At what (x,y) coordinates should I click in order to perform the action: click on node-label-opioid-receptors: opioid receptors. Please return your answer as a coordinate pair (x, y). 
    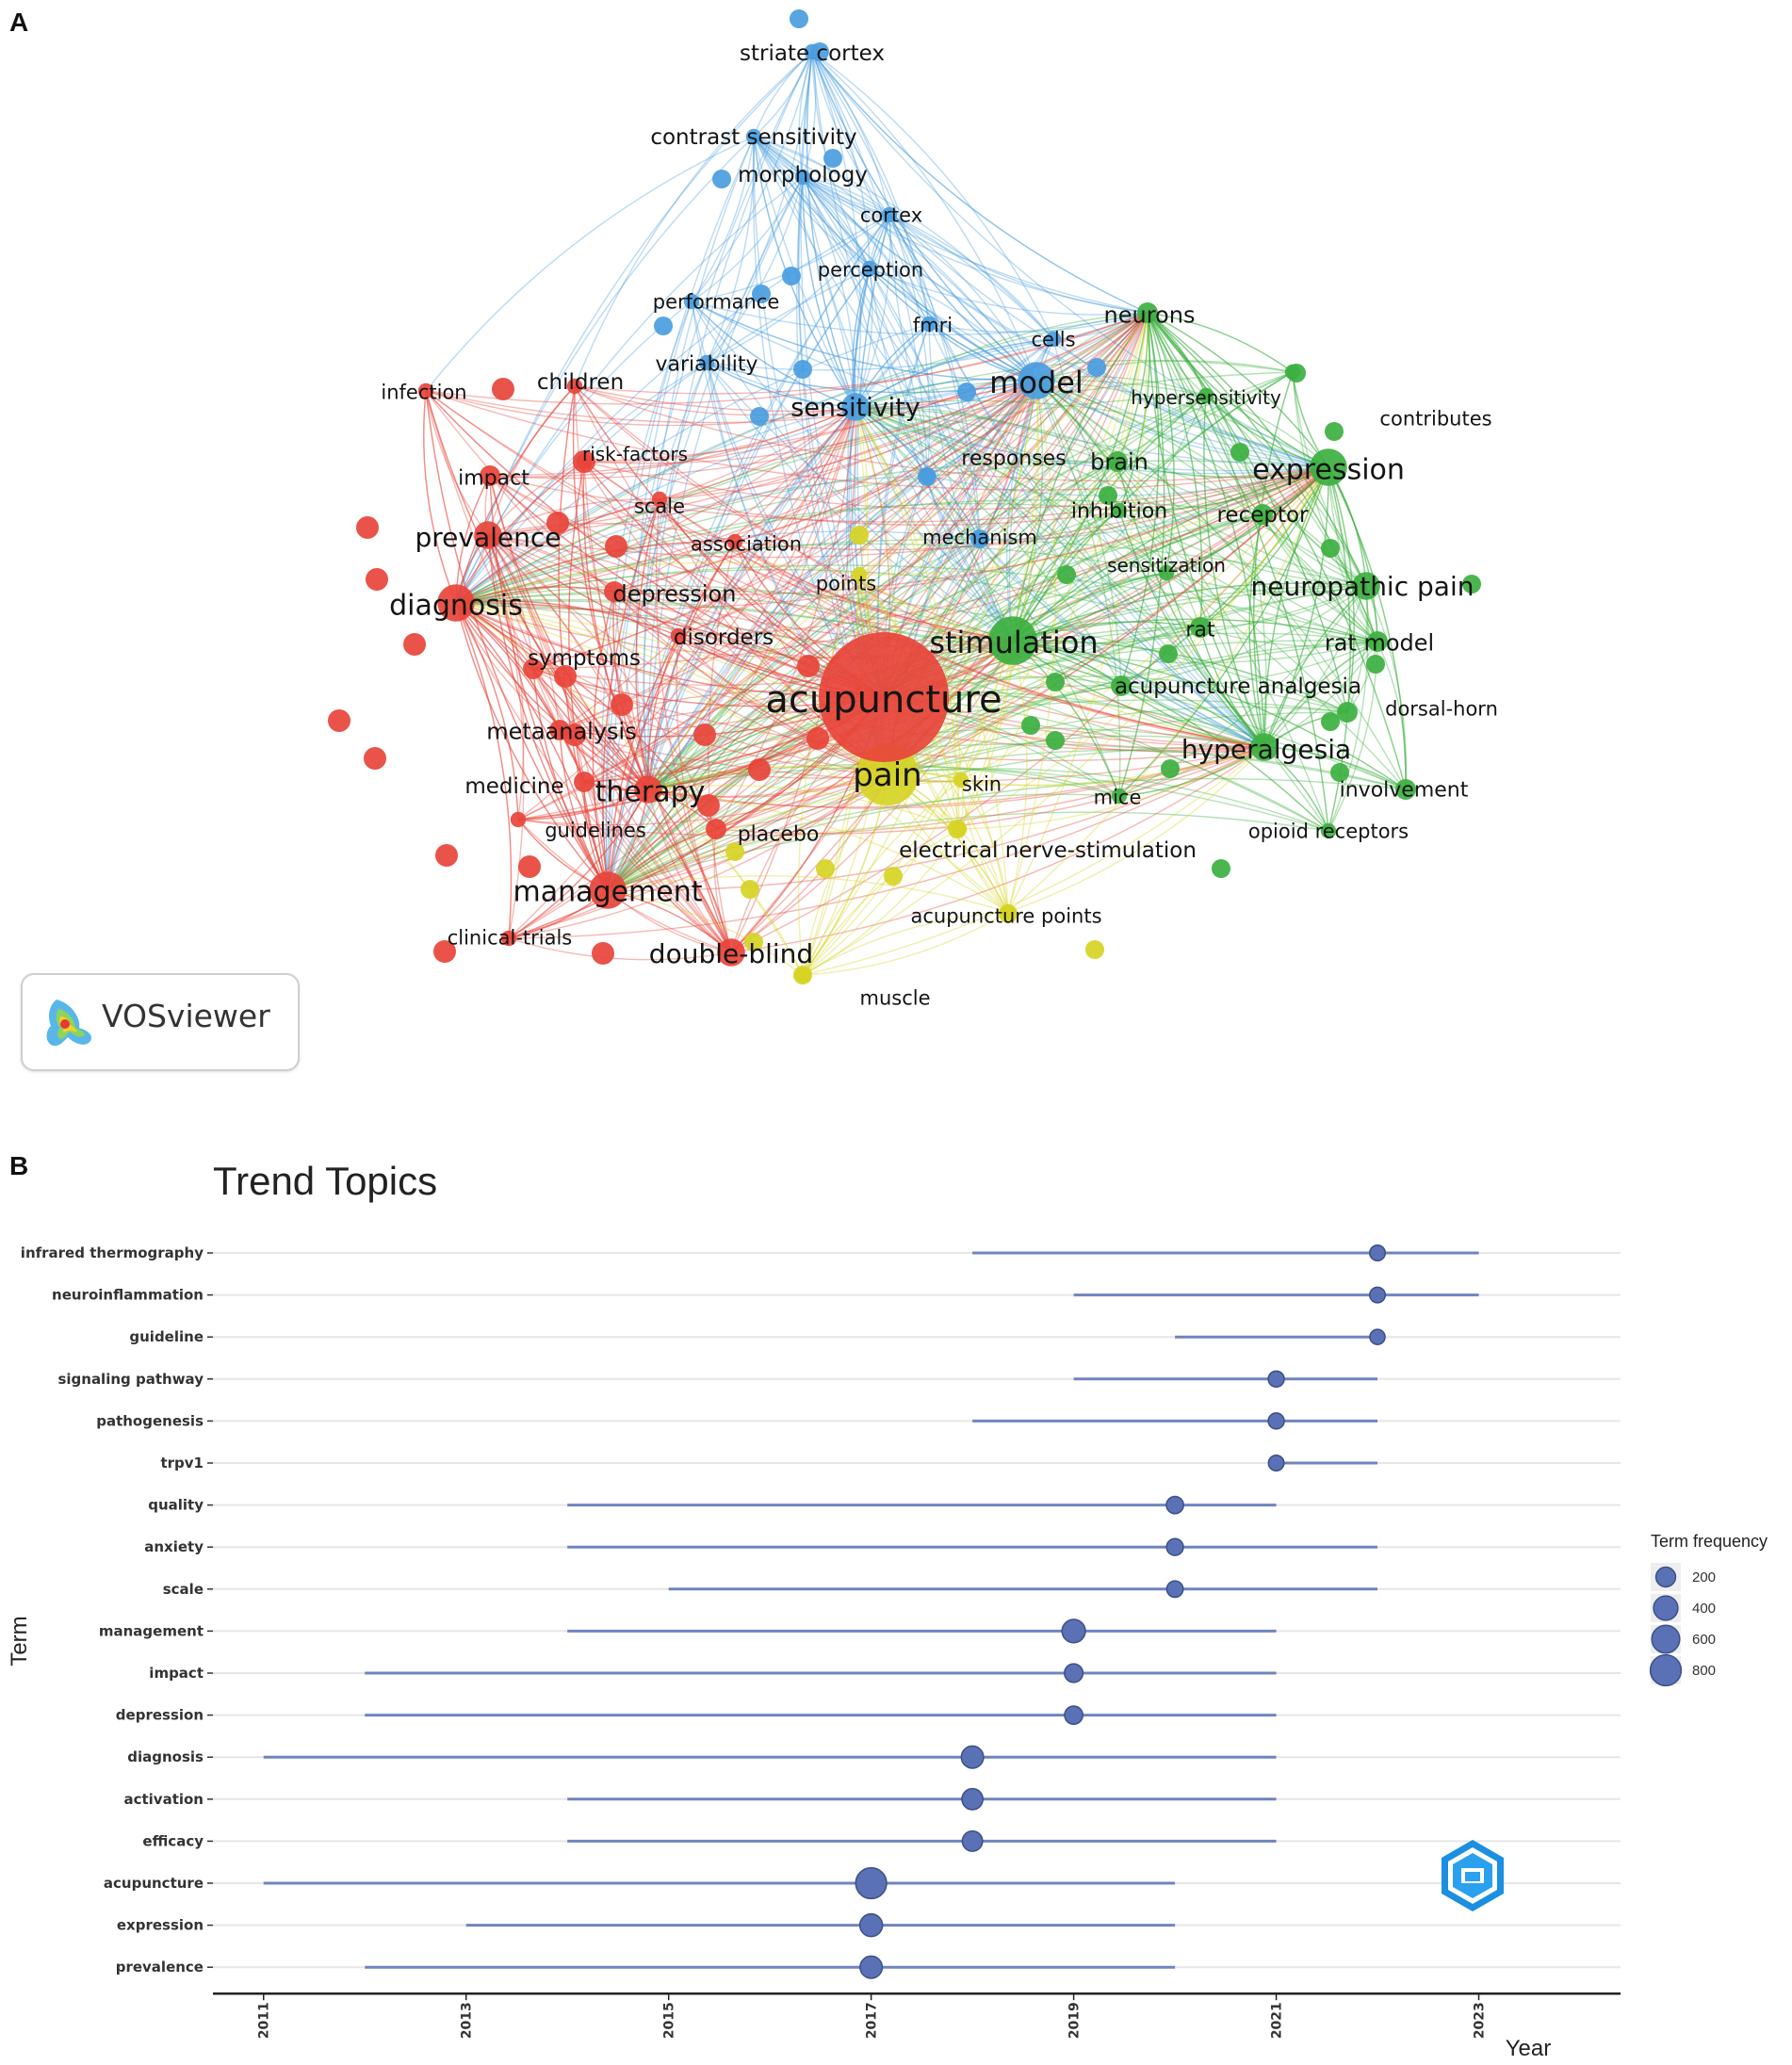
    Looking at the image, I should click on (1328, 831).